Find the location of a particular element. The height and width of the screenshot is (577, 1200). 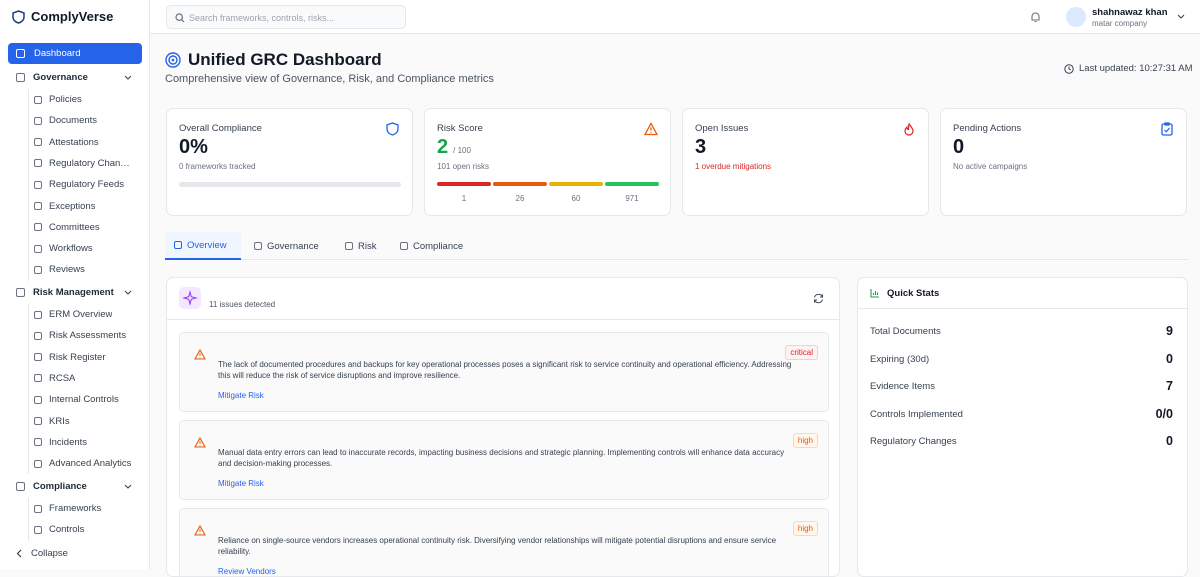

nav-item: Reviews is located at coordinates (74, 269).